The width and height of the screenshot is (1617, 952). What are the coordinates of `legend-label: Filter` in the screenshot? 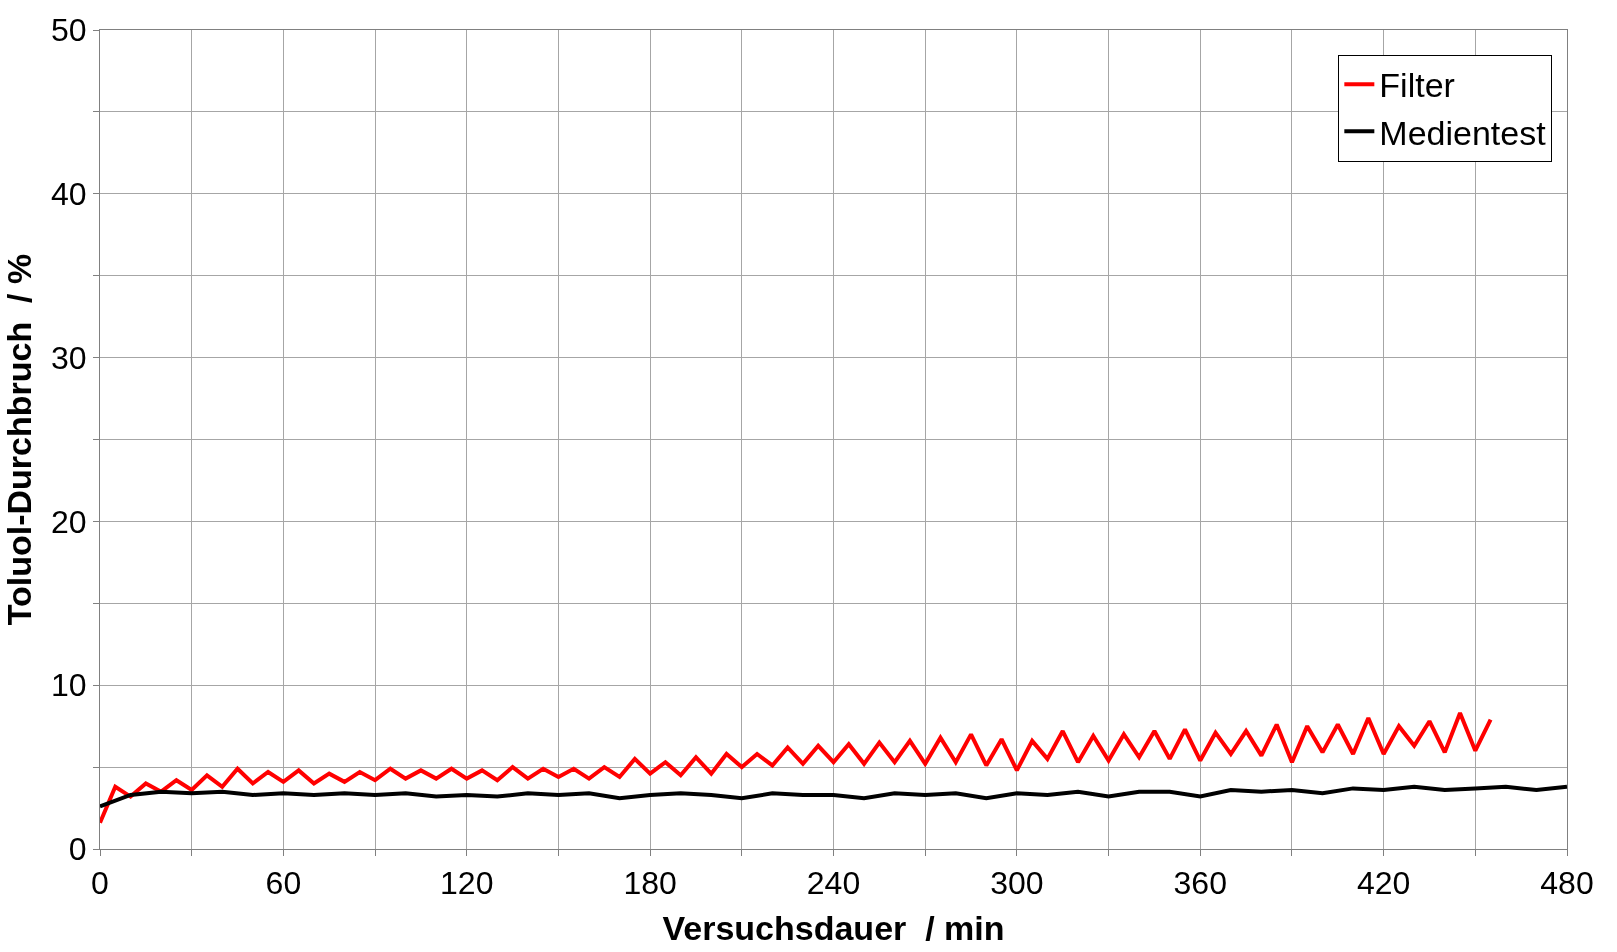 It's located at (1417, 85).